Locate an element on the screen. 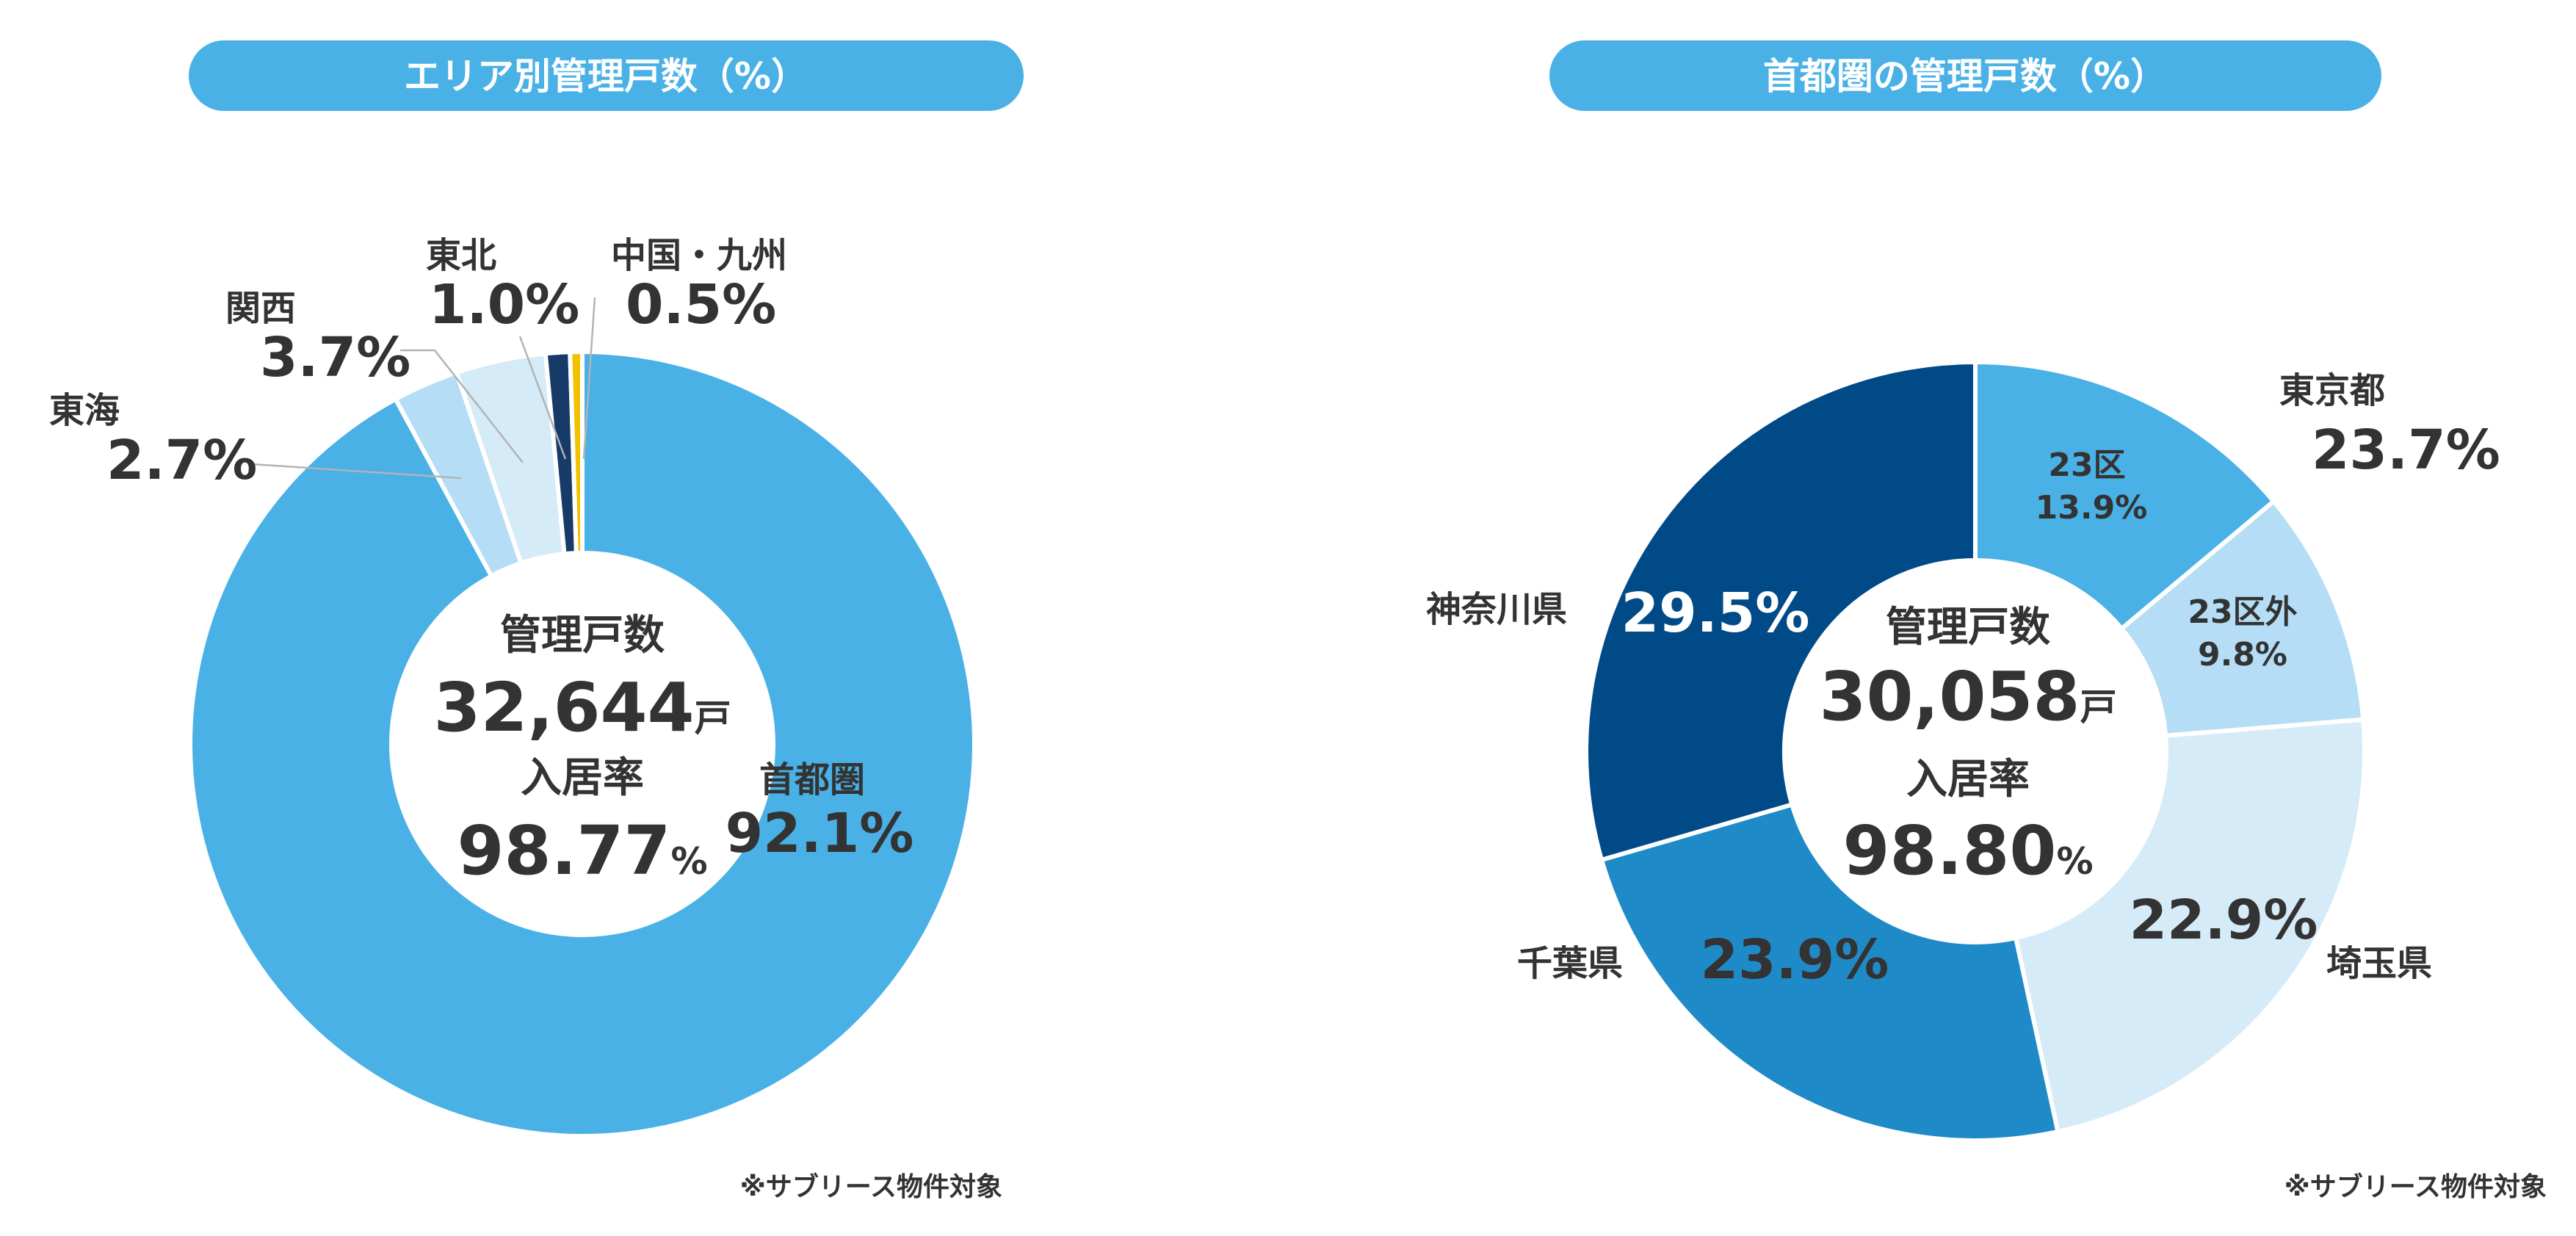 This screenshot has height=1236, width=2576. center-units-value: 32,644戸 is located at coordinates (582, 707).